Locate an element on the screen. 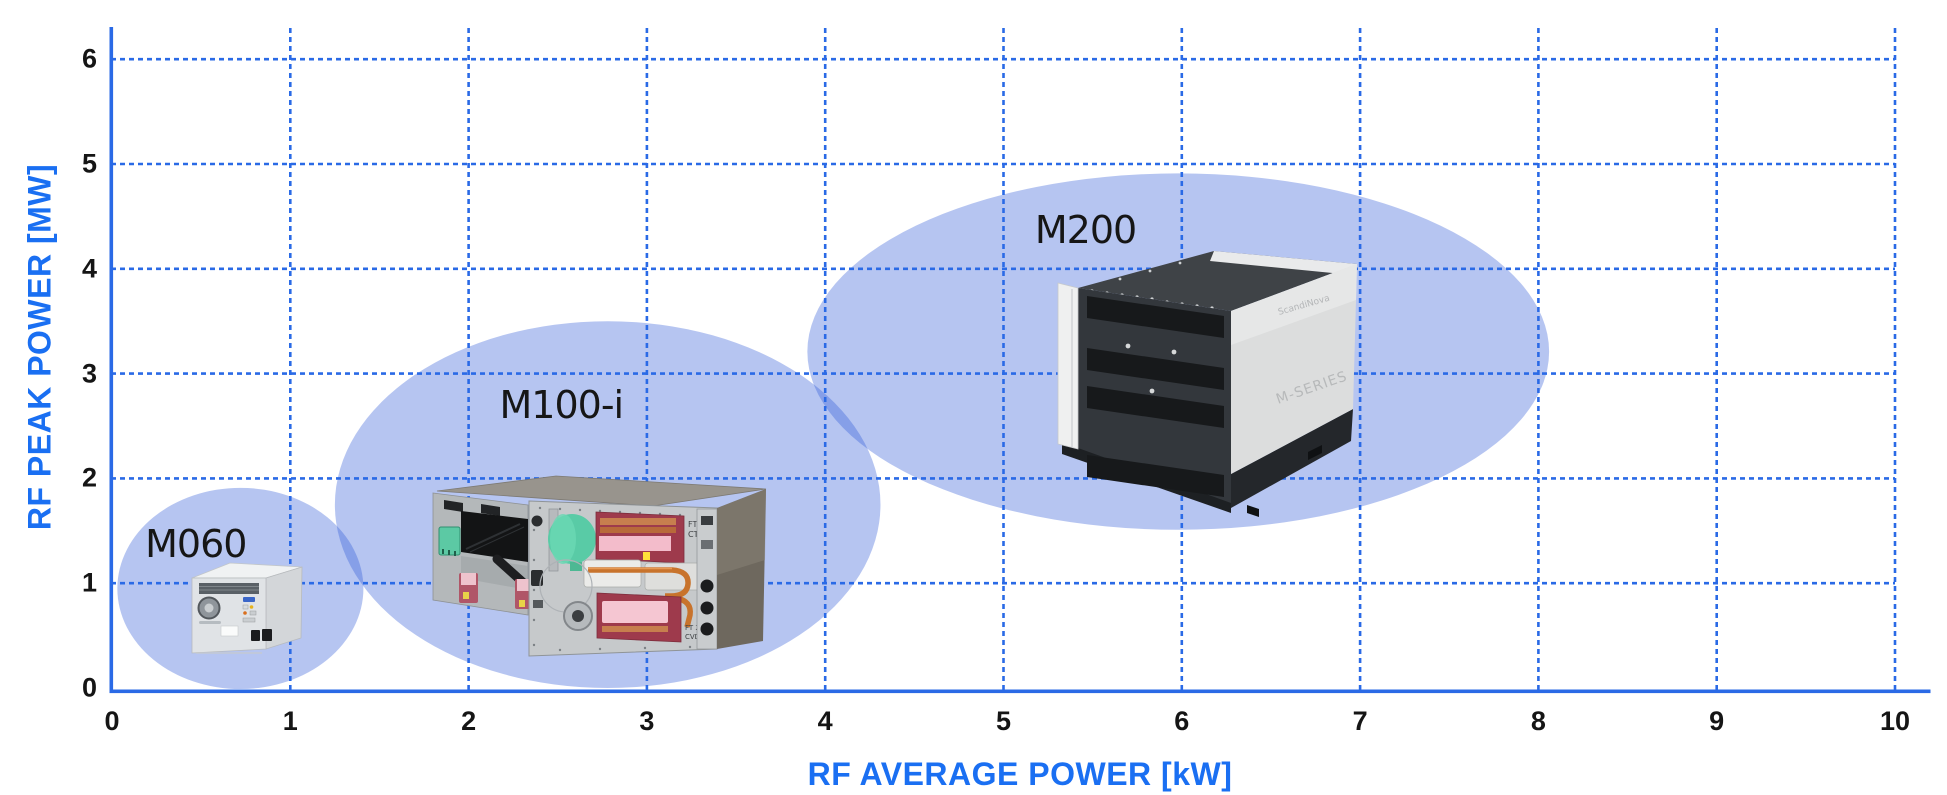 Image resolution: width=1947 pixels, height=795 pixels. y-tick-1: 1 is located at coordinates (89, 582).